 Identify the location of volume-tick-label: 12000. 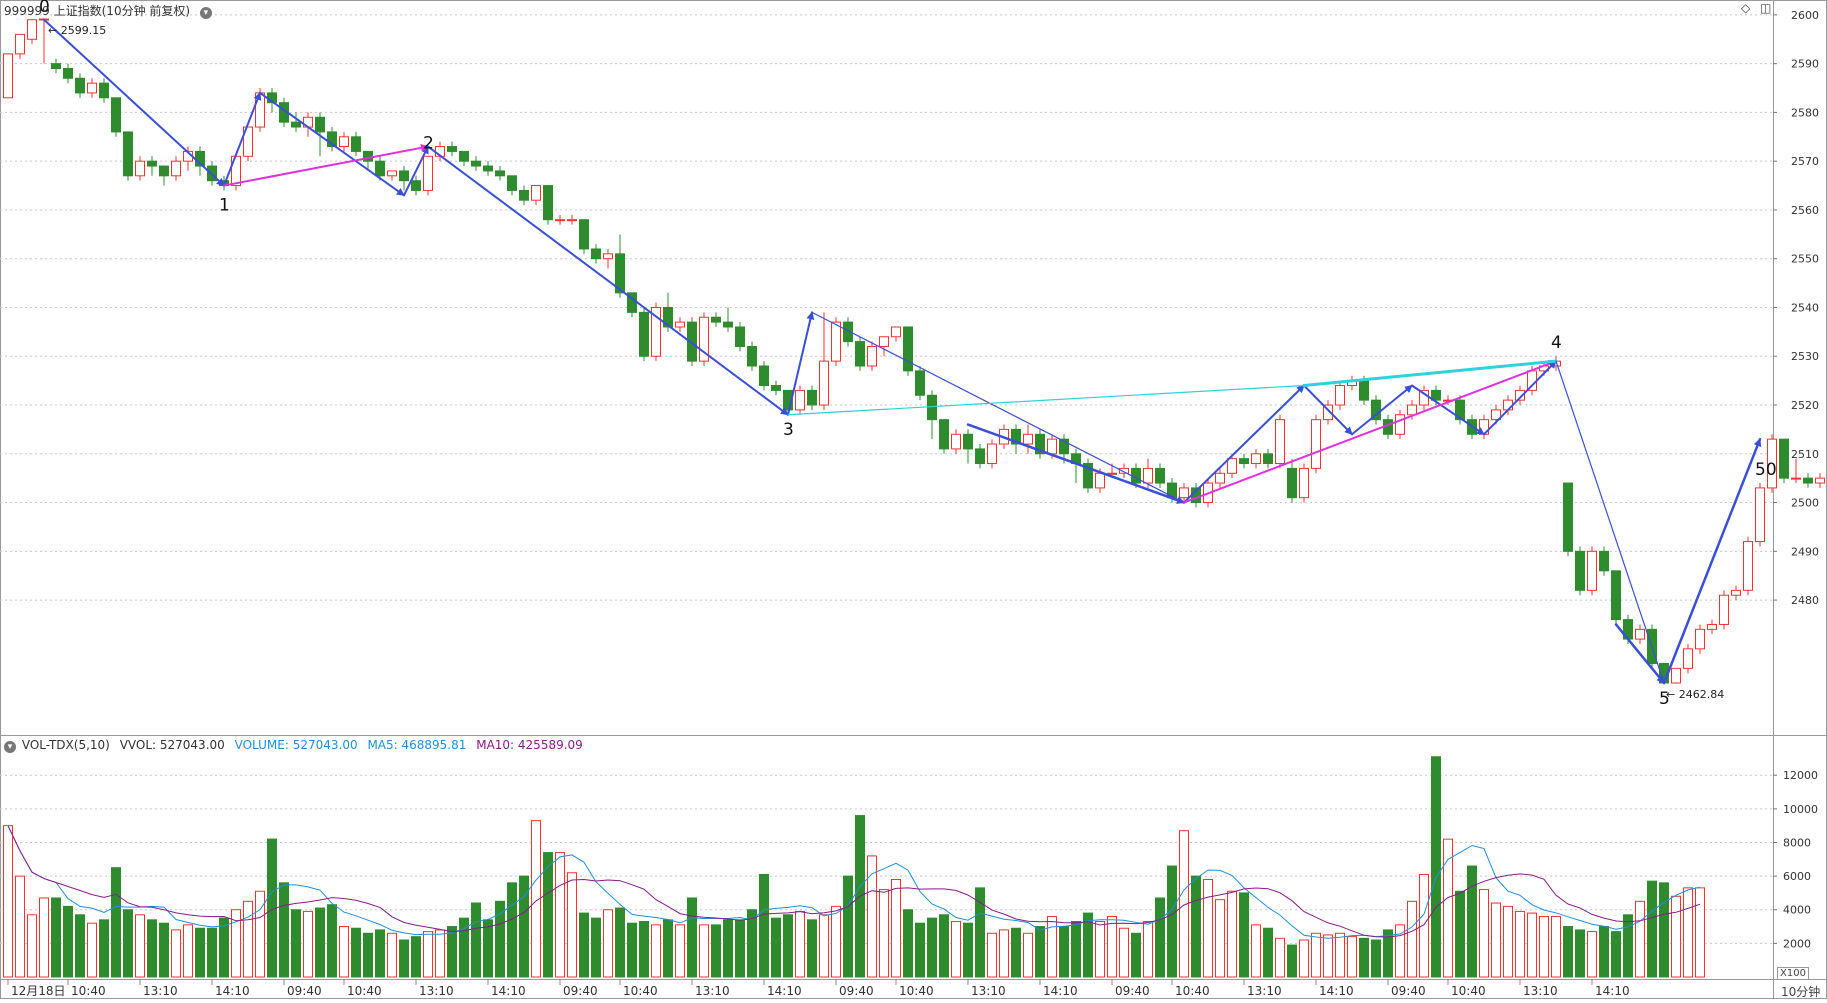
(1800, 775).